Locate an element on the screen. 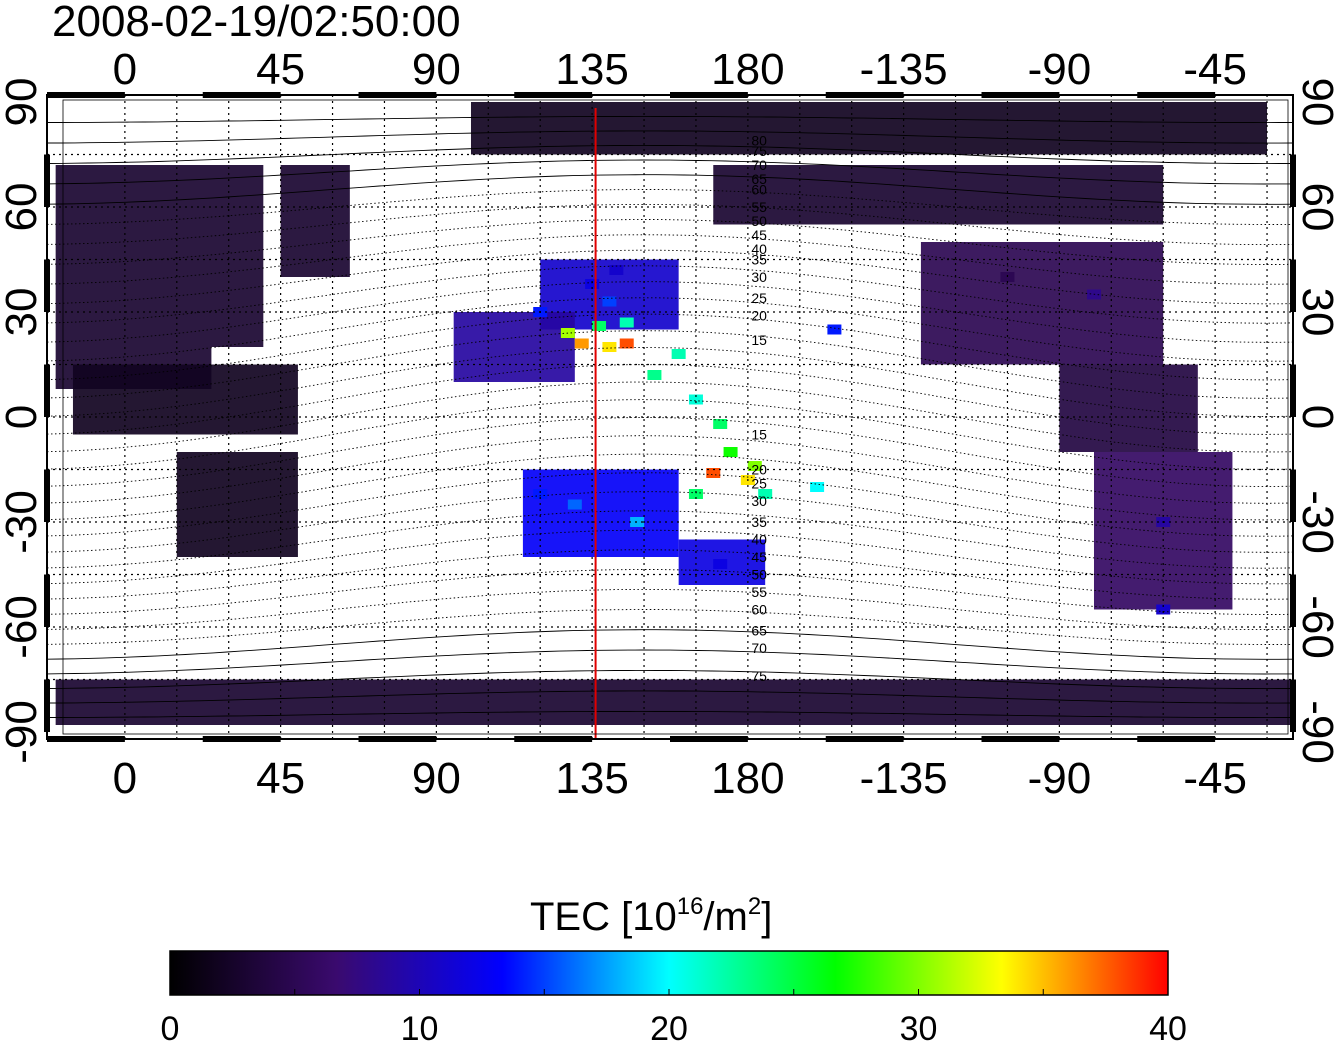  right-latitude-tick-labels: 90 60 30 0 -30 -60 -90 is located at coordinates (1316, 421).